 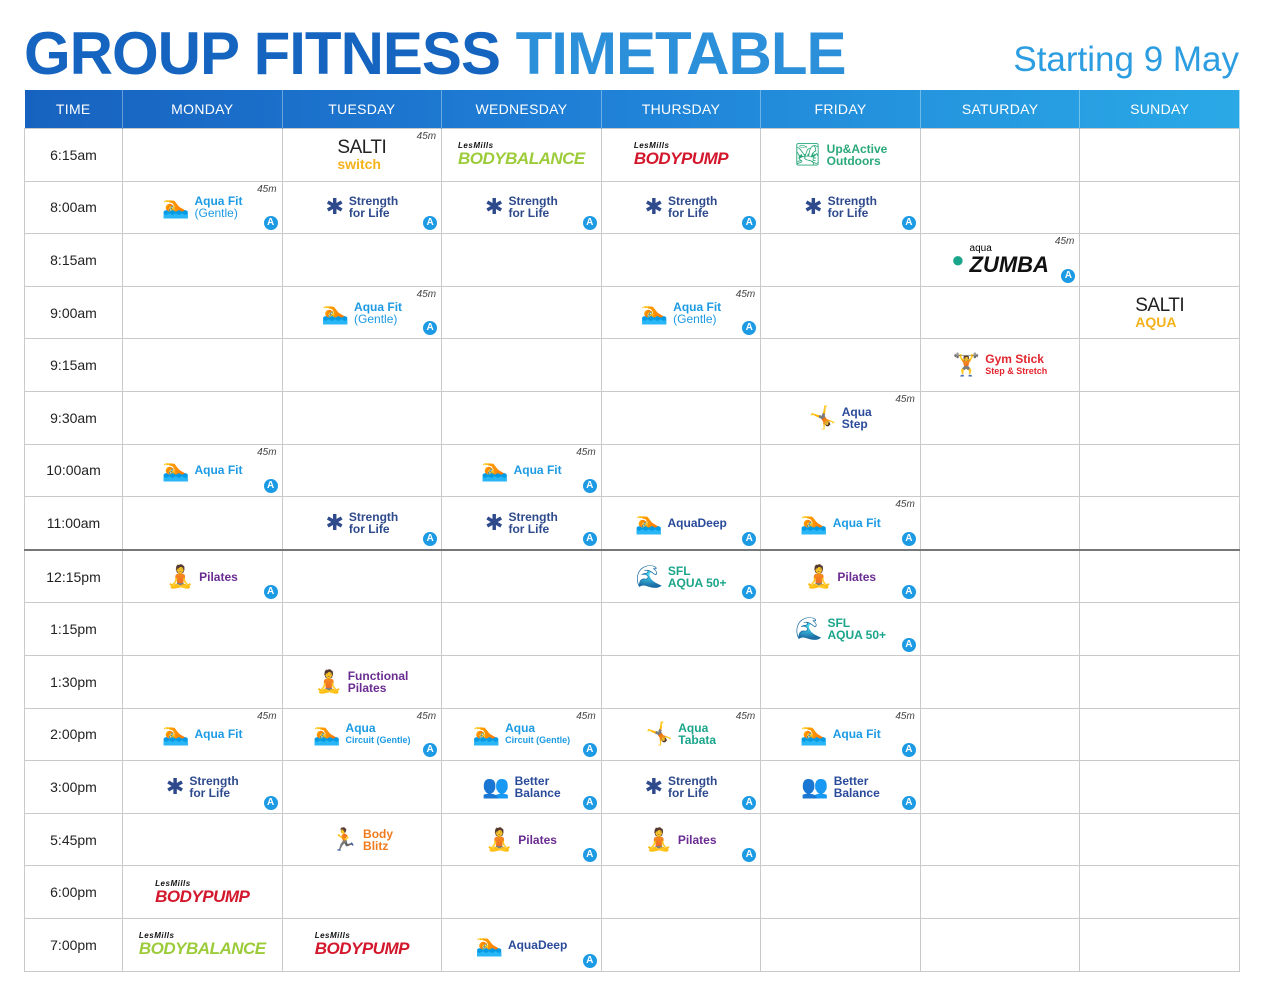 I want to click on sfl-aqua-icon: 🌊, so click(x=649, y=576).